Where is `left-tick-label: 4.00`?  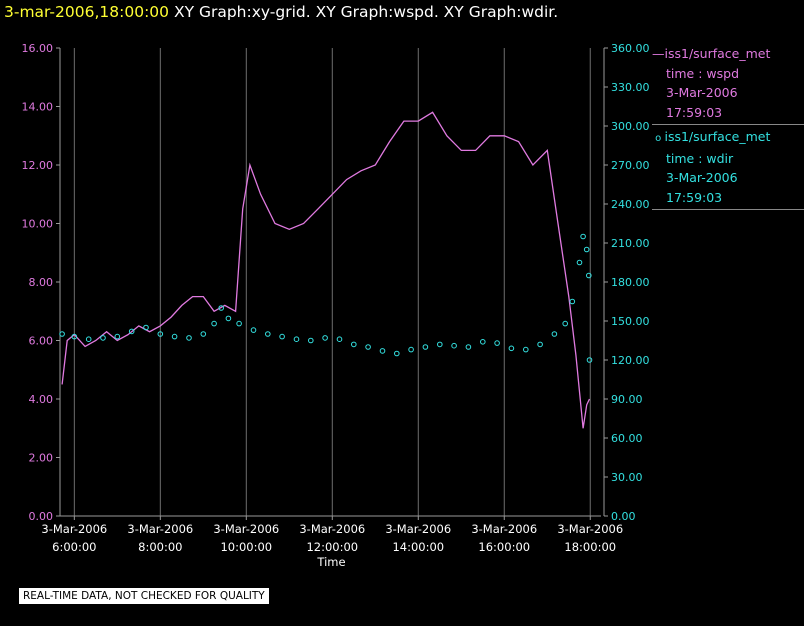
left-tick-label: 4.00 is located at coordinates (41, 399).